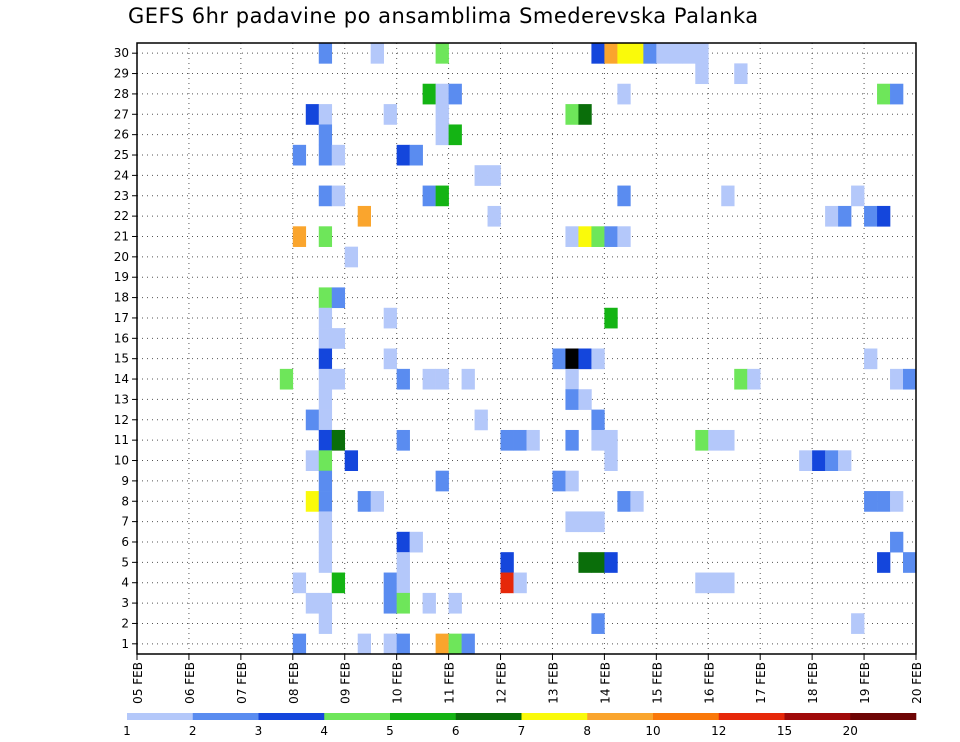 The width and height of the screenshot is (960, 742). I want to click on y-tick-label: 19, so click(121, 277).